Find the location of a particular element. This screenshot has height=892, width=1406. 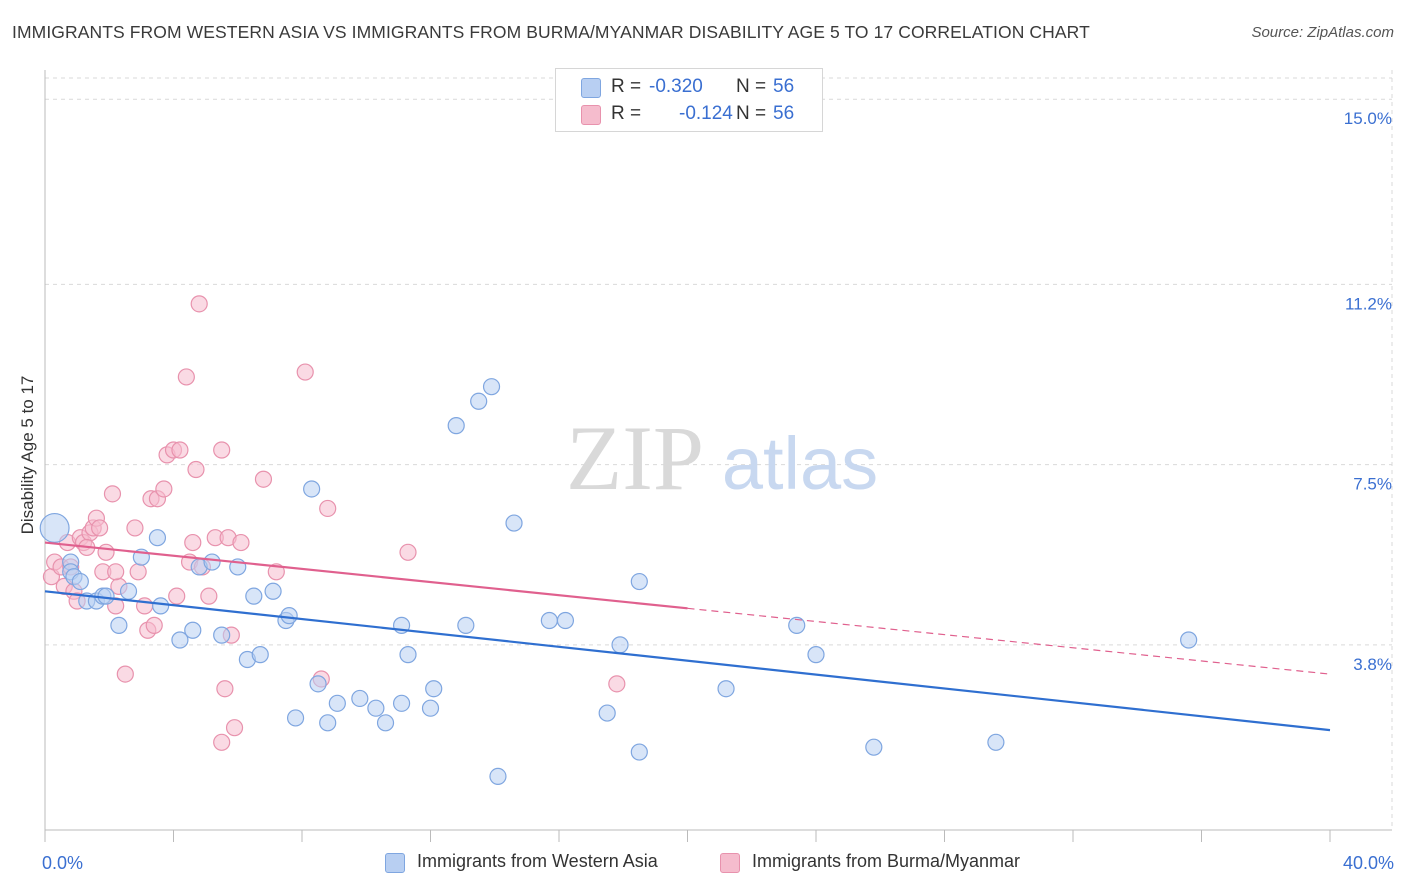

legend-swatch-blue is located at coordinates (591, 88).